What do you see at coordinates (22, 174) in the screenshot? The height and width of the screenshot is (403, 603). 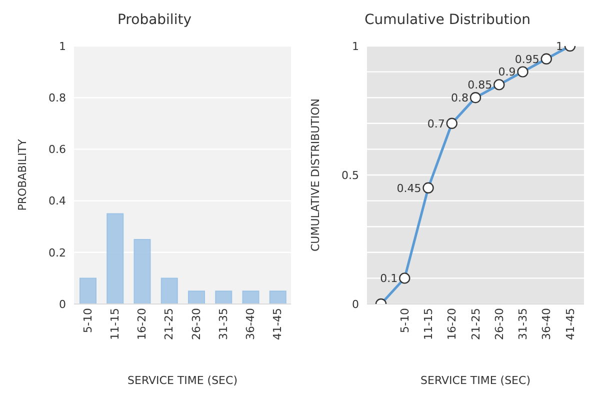 I see `y-axis-title: PROBABILITY` at bounding box center [22, 174].